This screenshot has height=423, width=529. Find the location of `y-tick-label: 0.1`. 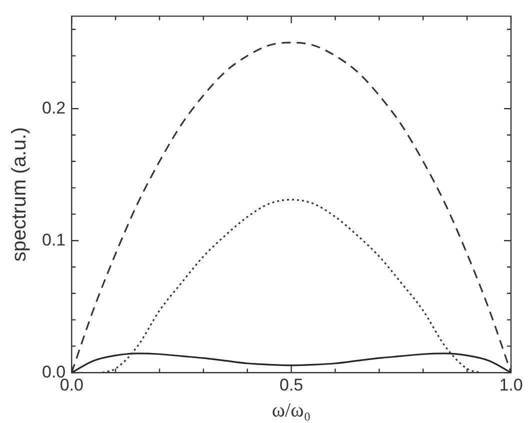

y-tick-label: 0.1 is located at coordinates (54, 240).